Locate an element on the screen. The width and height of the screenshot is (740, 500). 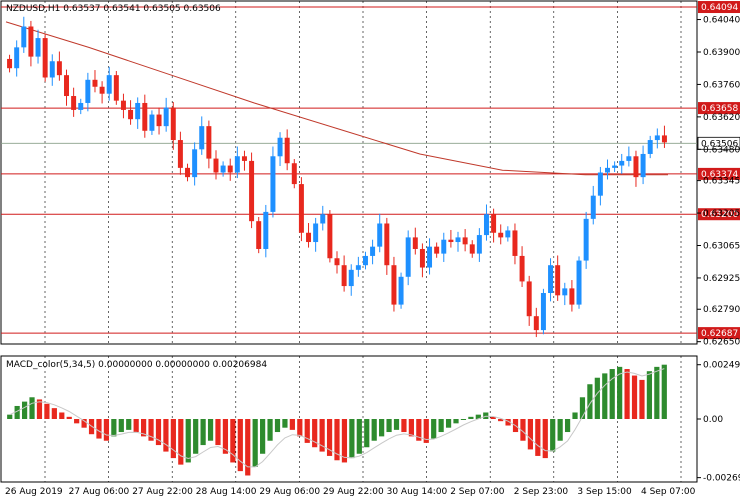
level-tag-label: 0.63658 is located at coordinates (719, 109).